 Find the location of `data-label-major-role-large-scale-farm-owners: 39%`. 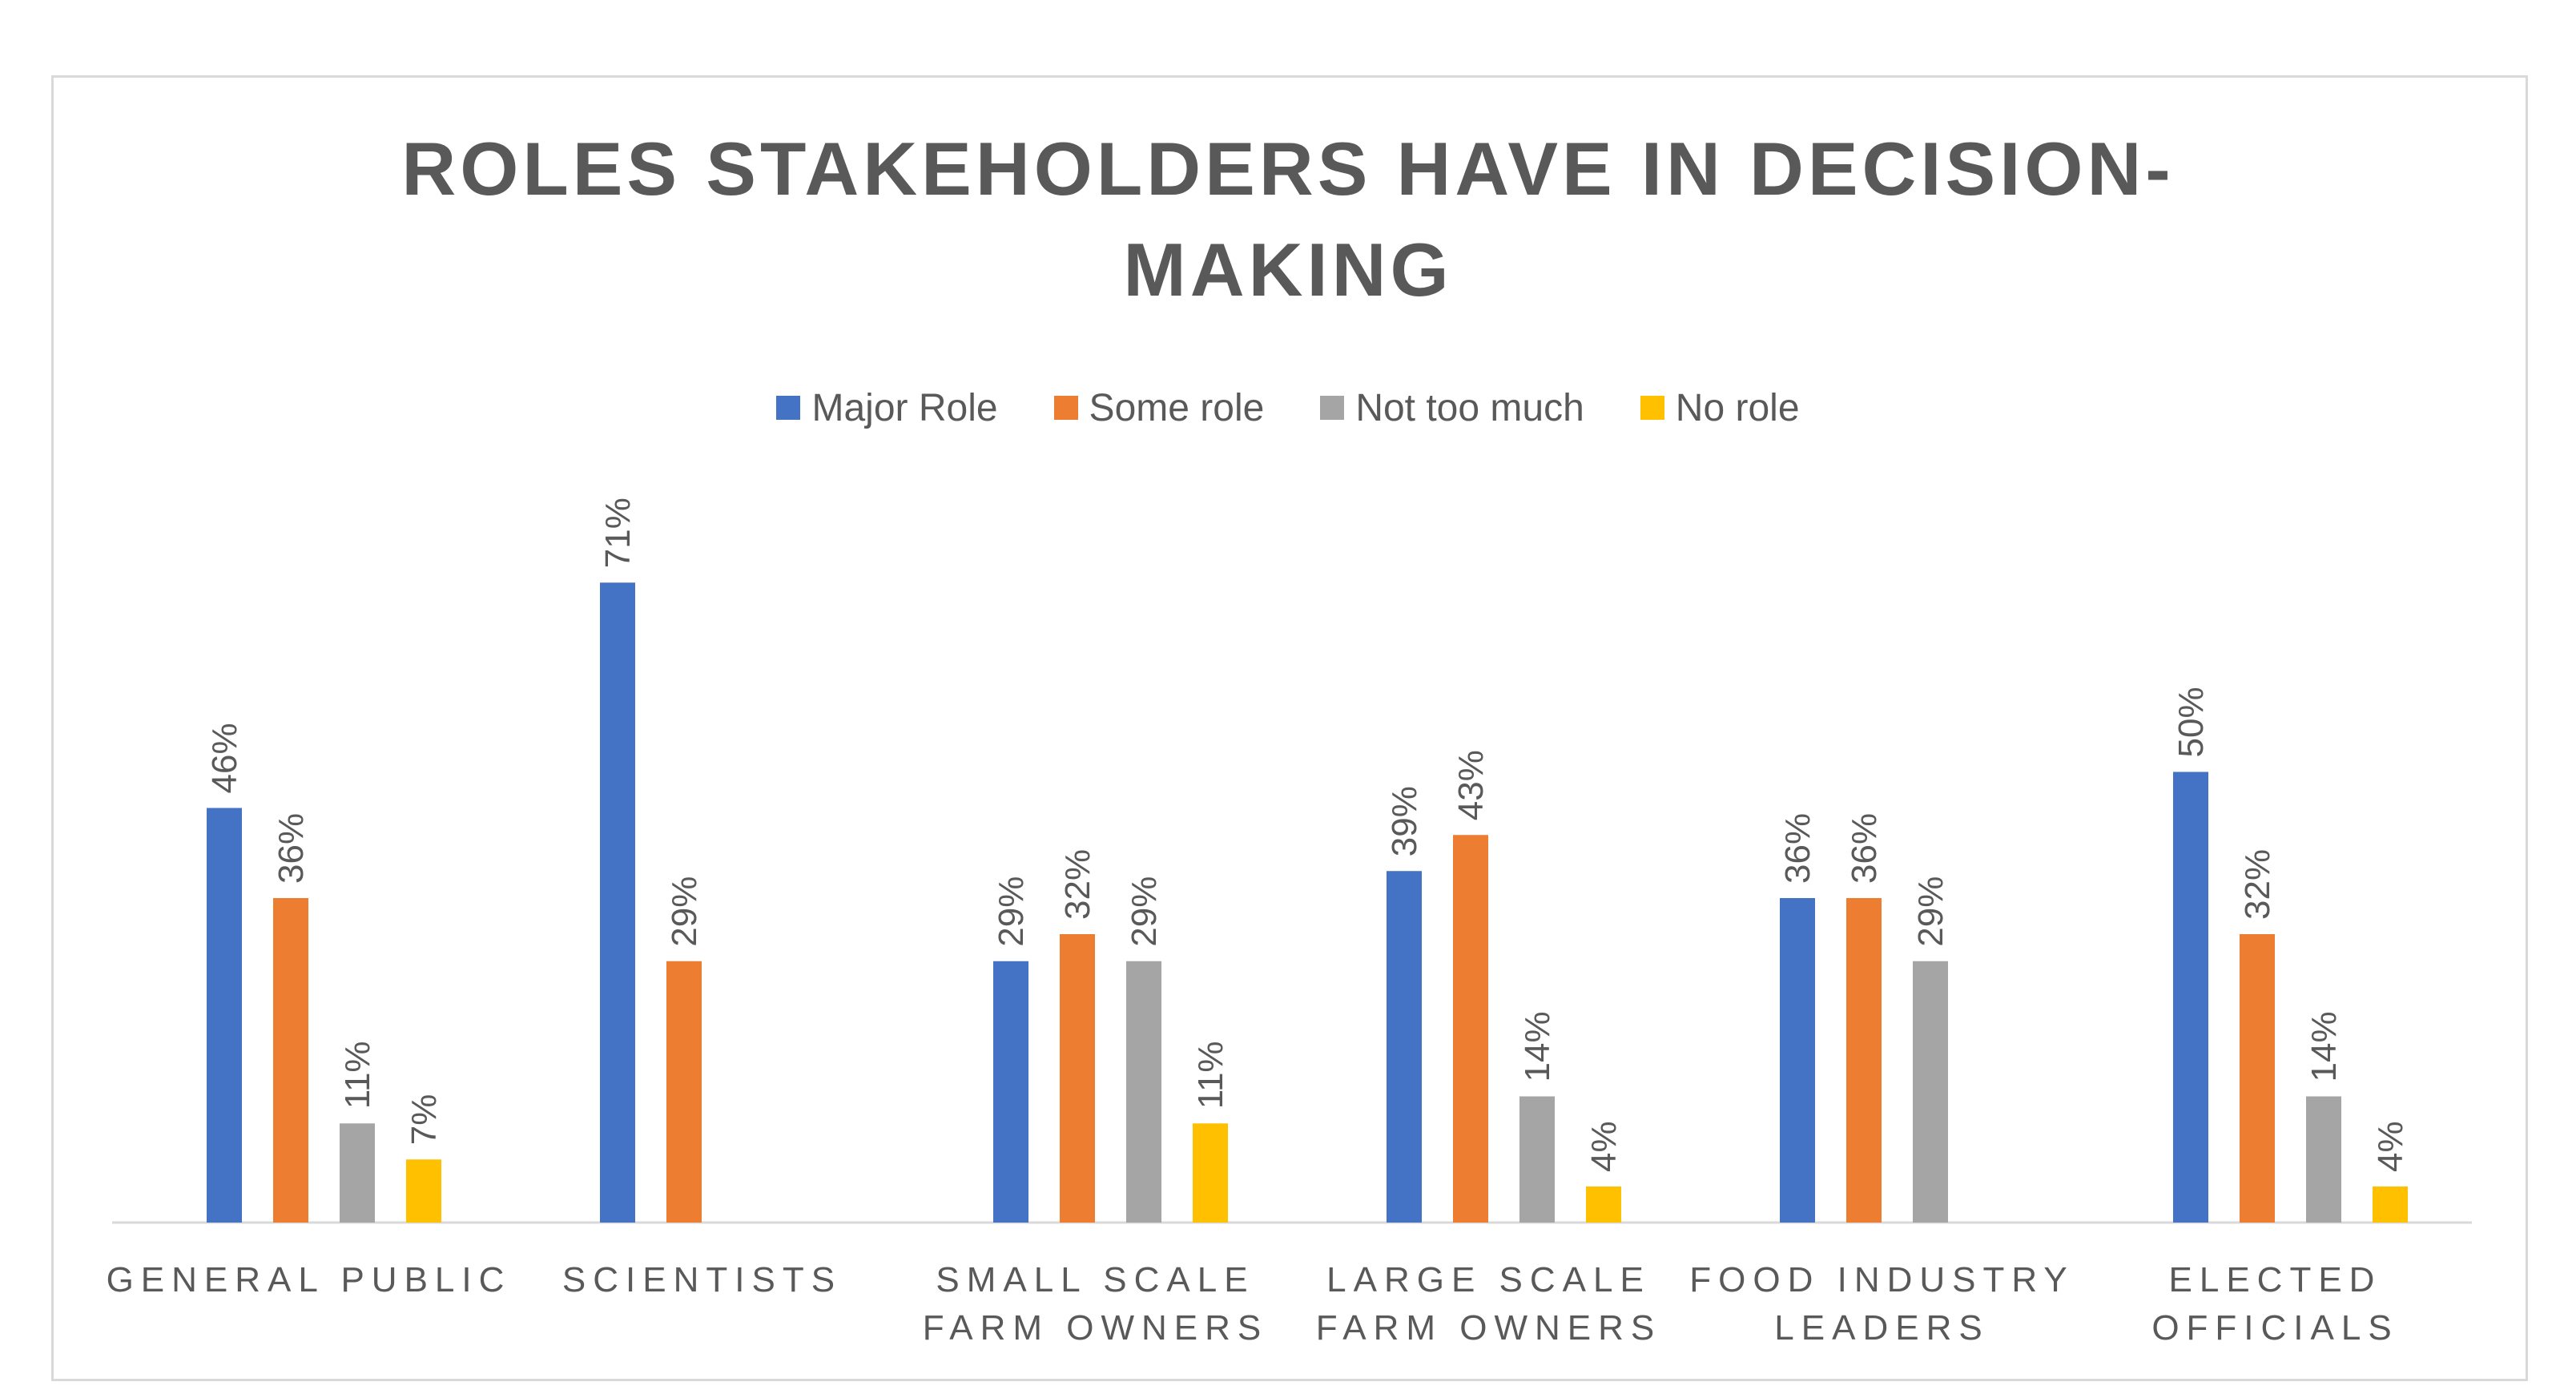

data-label-major-role-large-scale-farm-owners: 39% is located at coordinates (1405, 821).